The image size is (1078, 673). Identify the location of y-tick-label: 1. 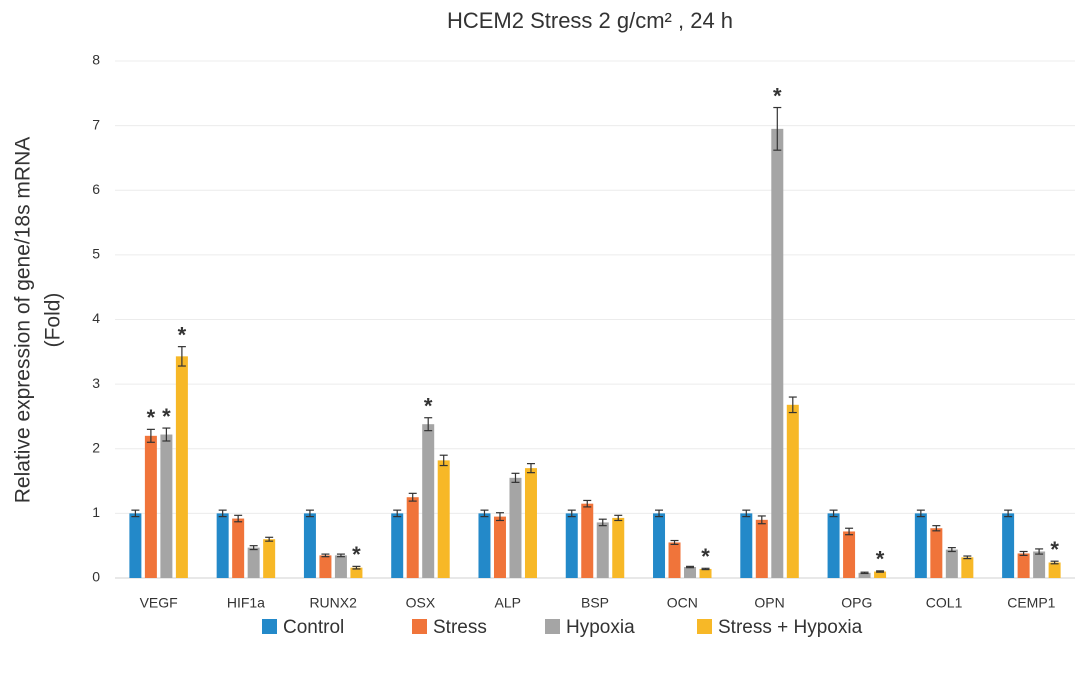
(96, 512).